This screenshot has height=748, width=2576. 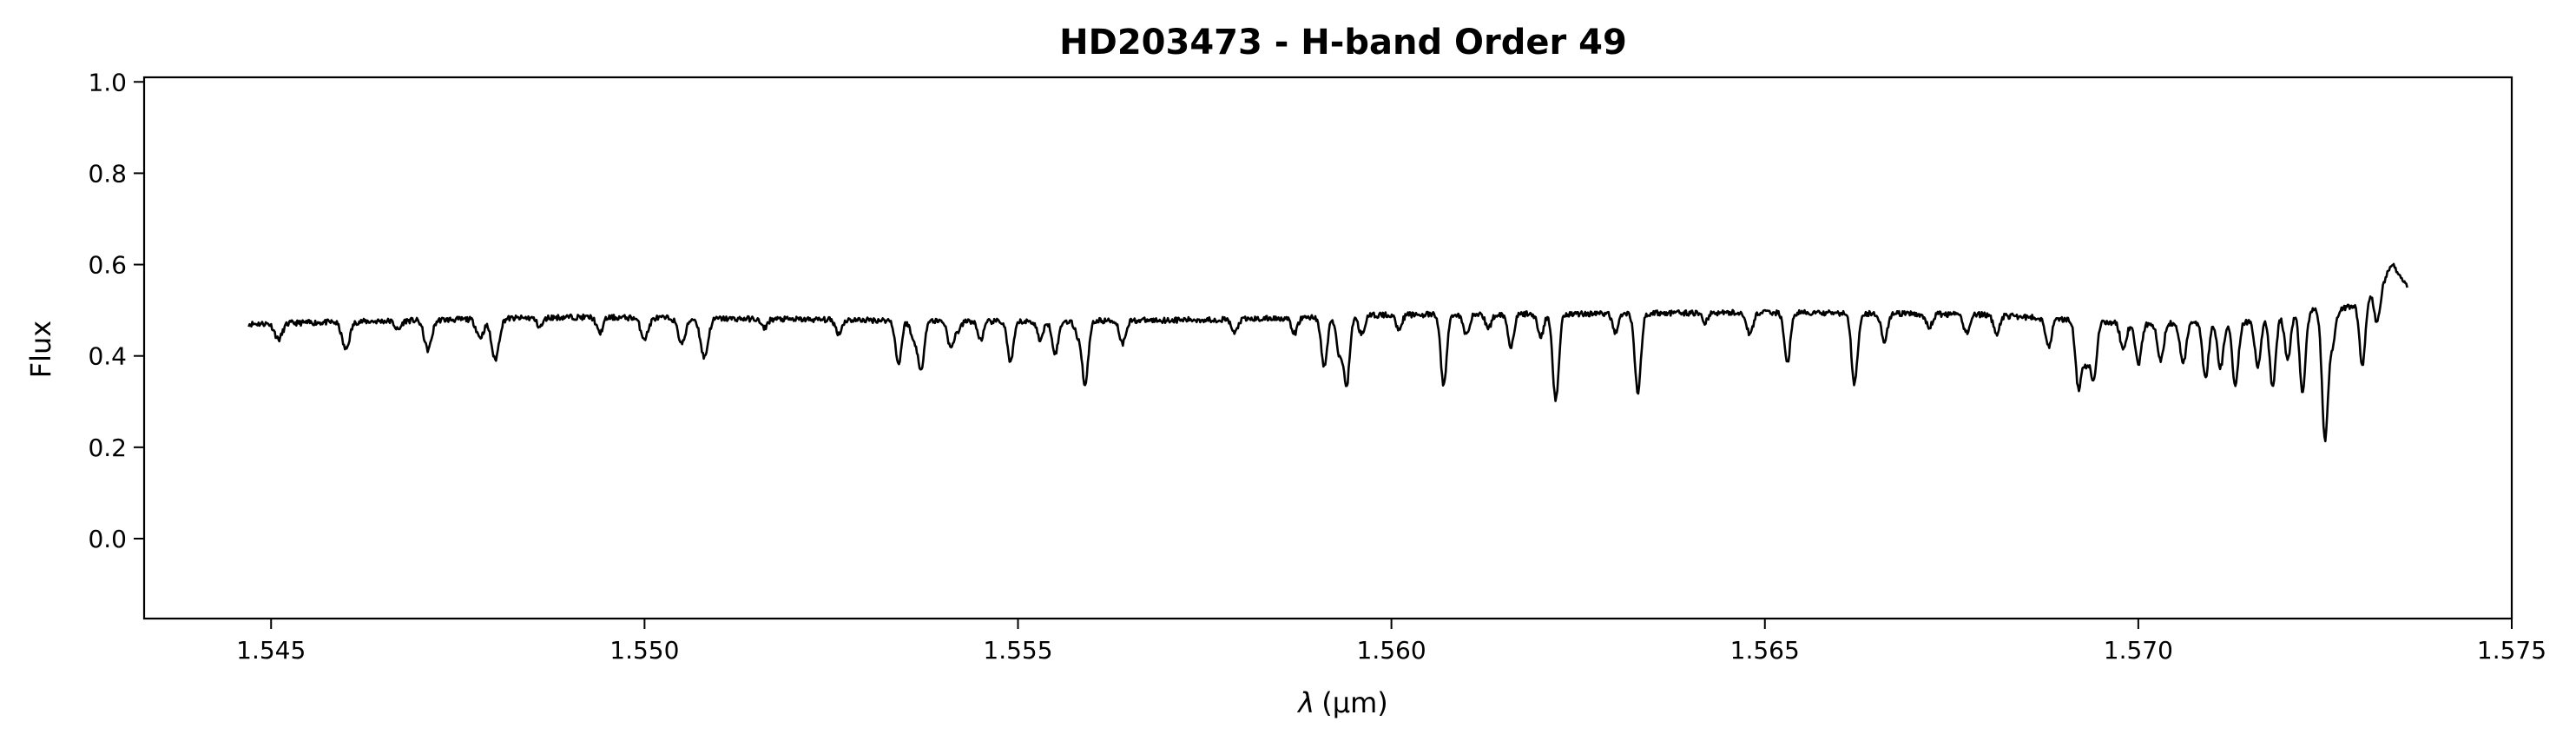 I want to click on y-axis: 0.0 0.2 0.4 0.6 0.8 1.0, so click(x=116, y=310).